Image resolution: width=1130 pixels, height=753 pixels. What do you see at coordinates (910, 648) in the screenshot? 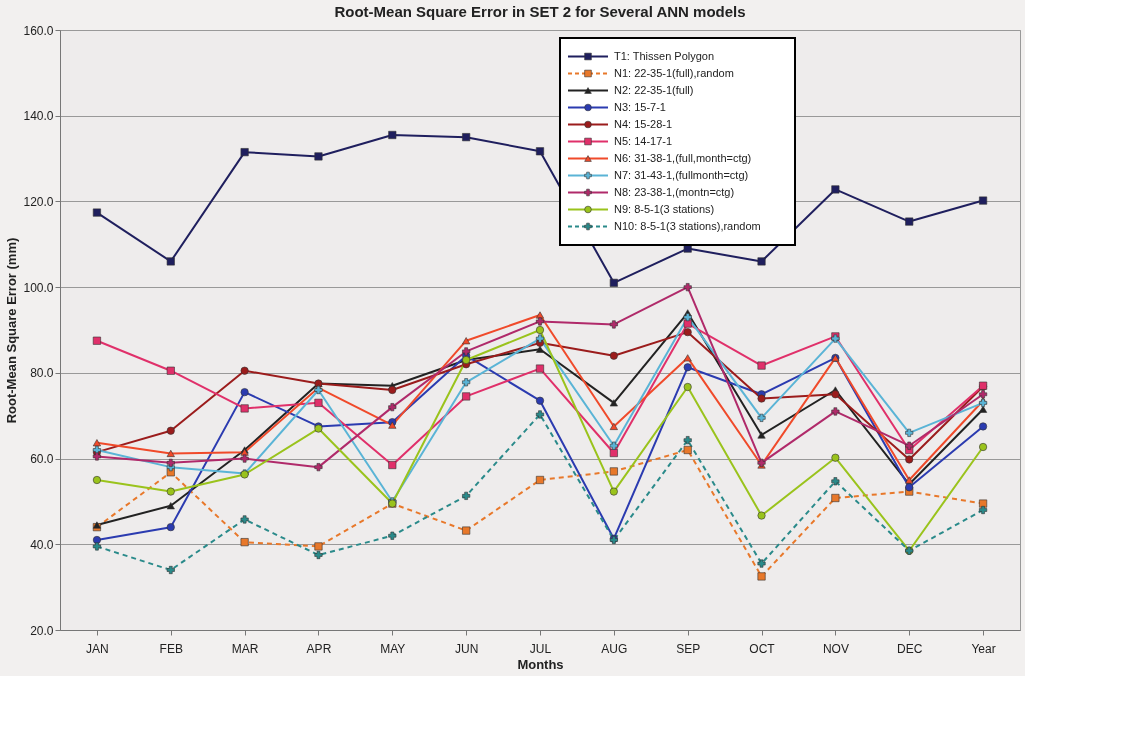
I see `x-tick-label: DEC` at bounding box center [910, 648].